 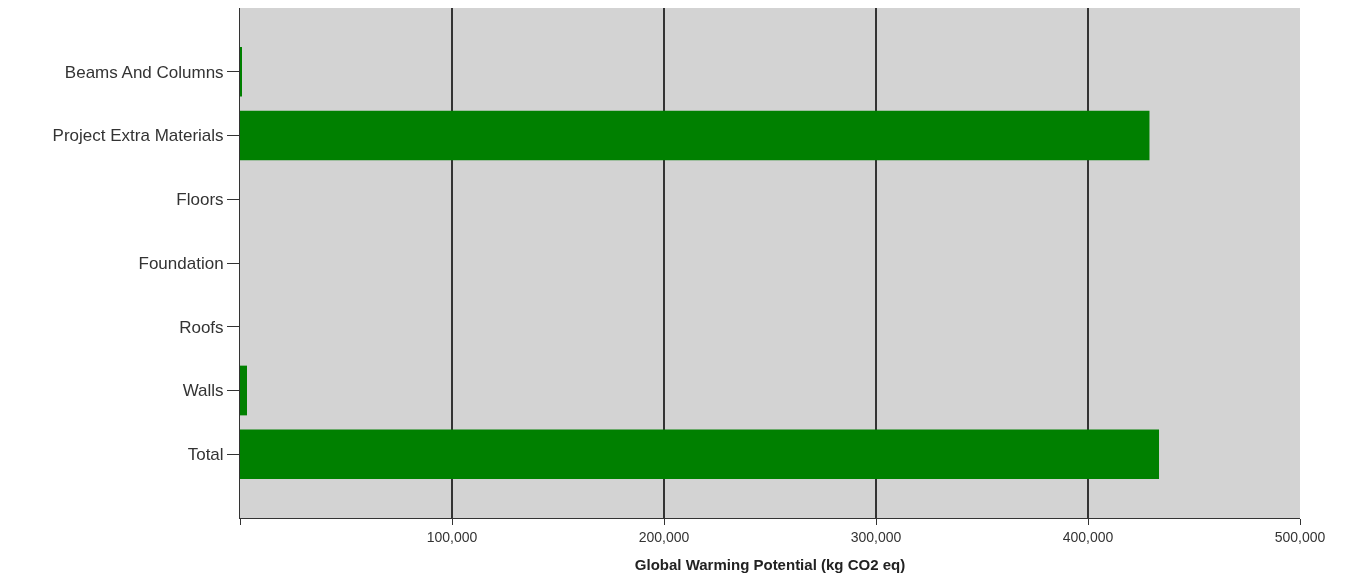 I want to click on y-tick-label: Beams And Columns, so click(x=144, y=72).